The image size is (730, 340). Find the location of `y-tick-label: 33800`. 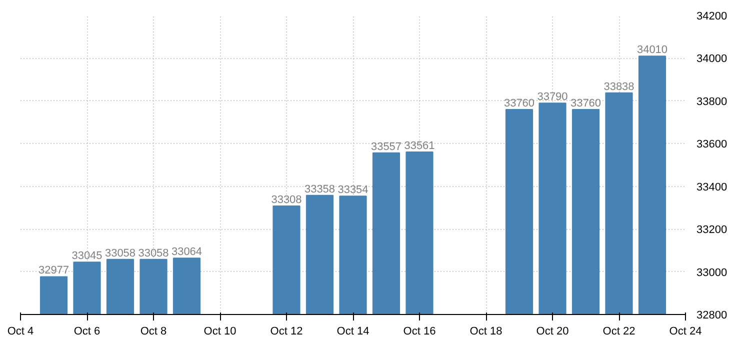

y-tick-label: 33800 is located at coordinates (712, 102).